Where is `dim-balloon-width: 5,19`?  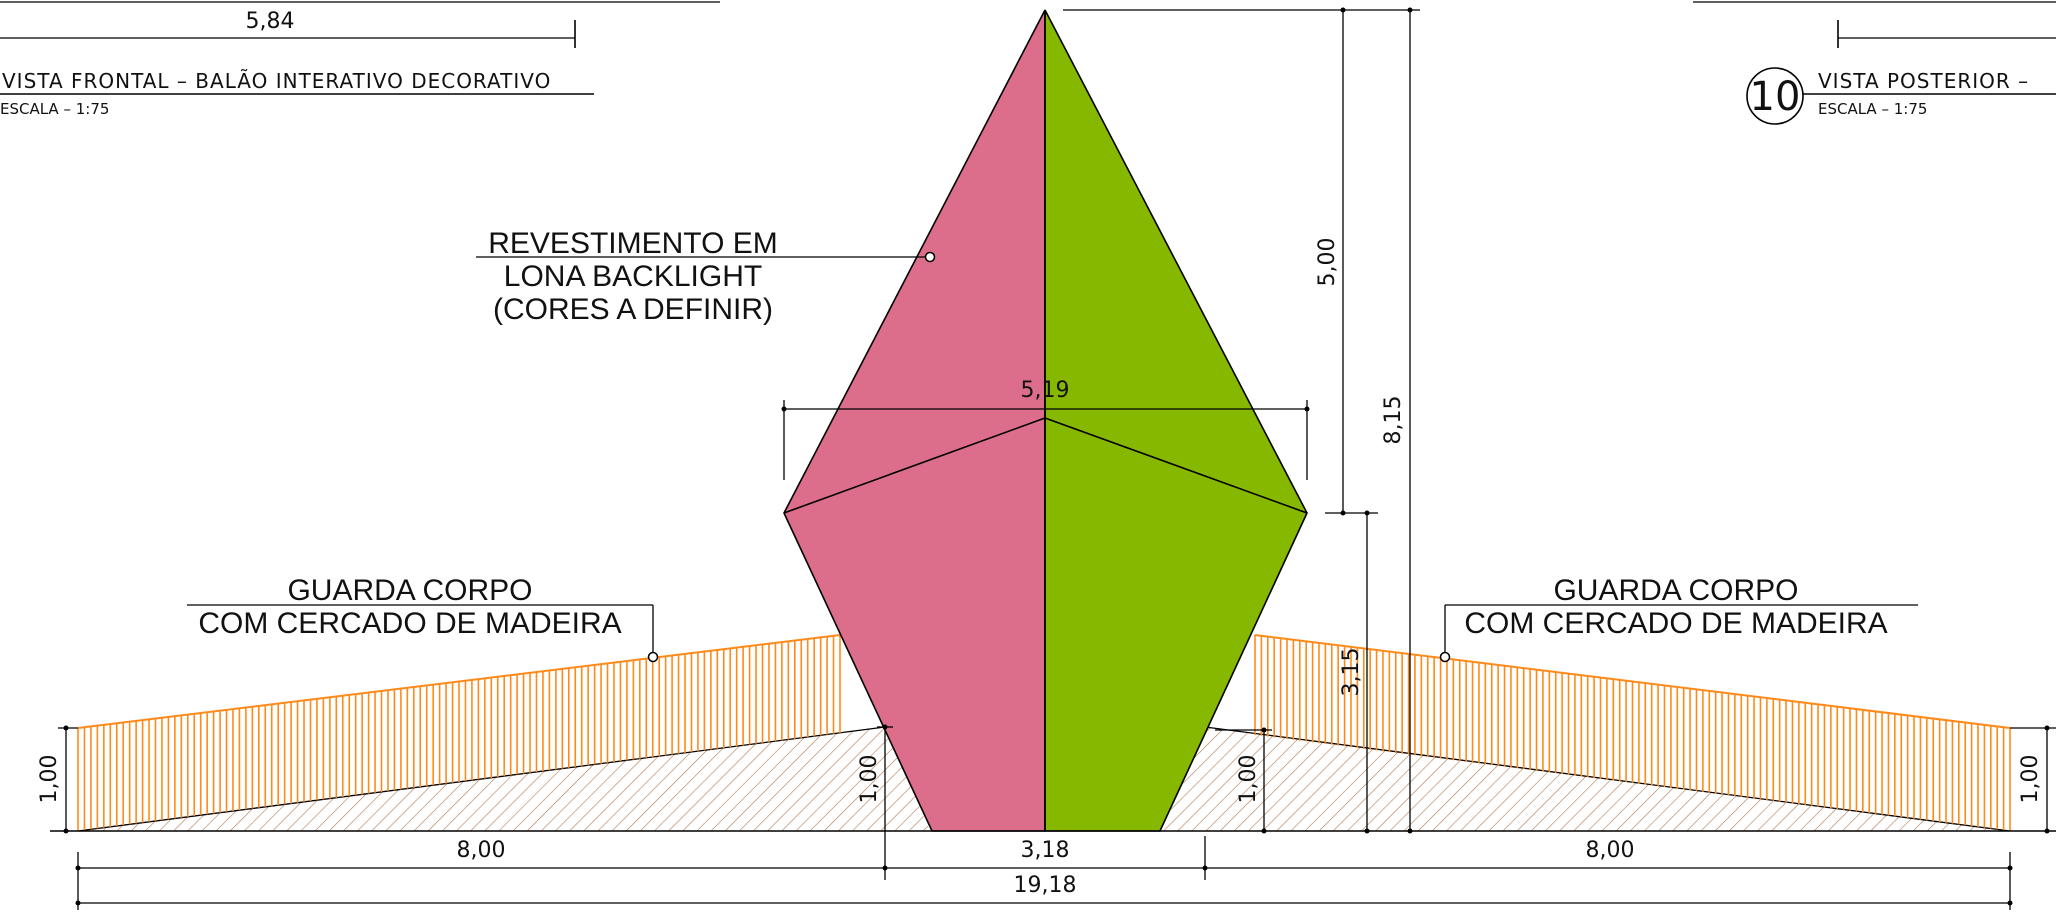
dim-balloon-width: 5,19 is located at coordinates (1045, 390).